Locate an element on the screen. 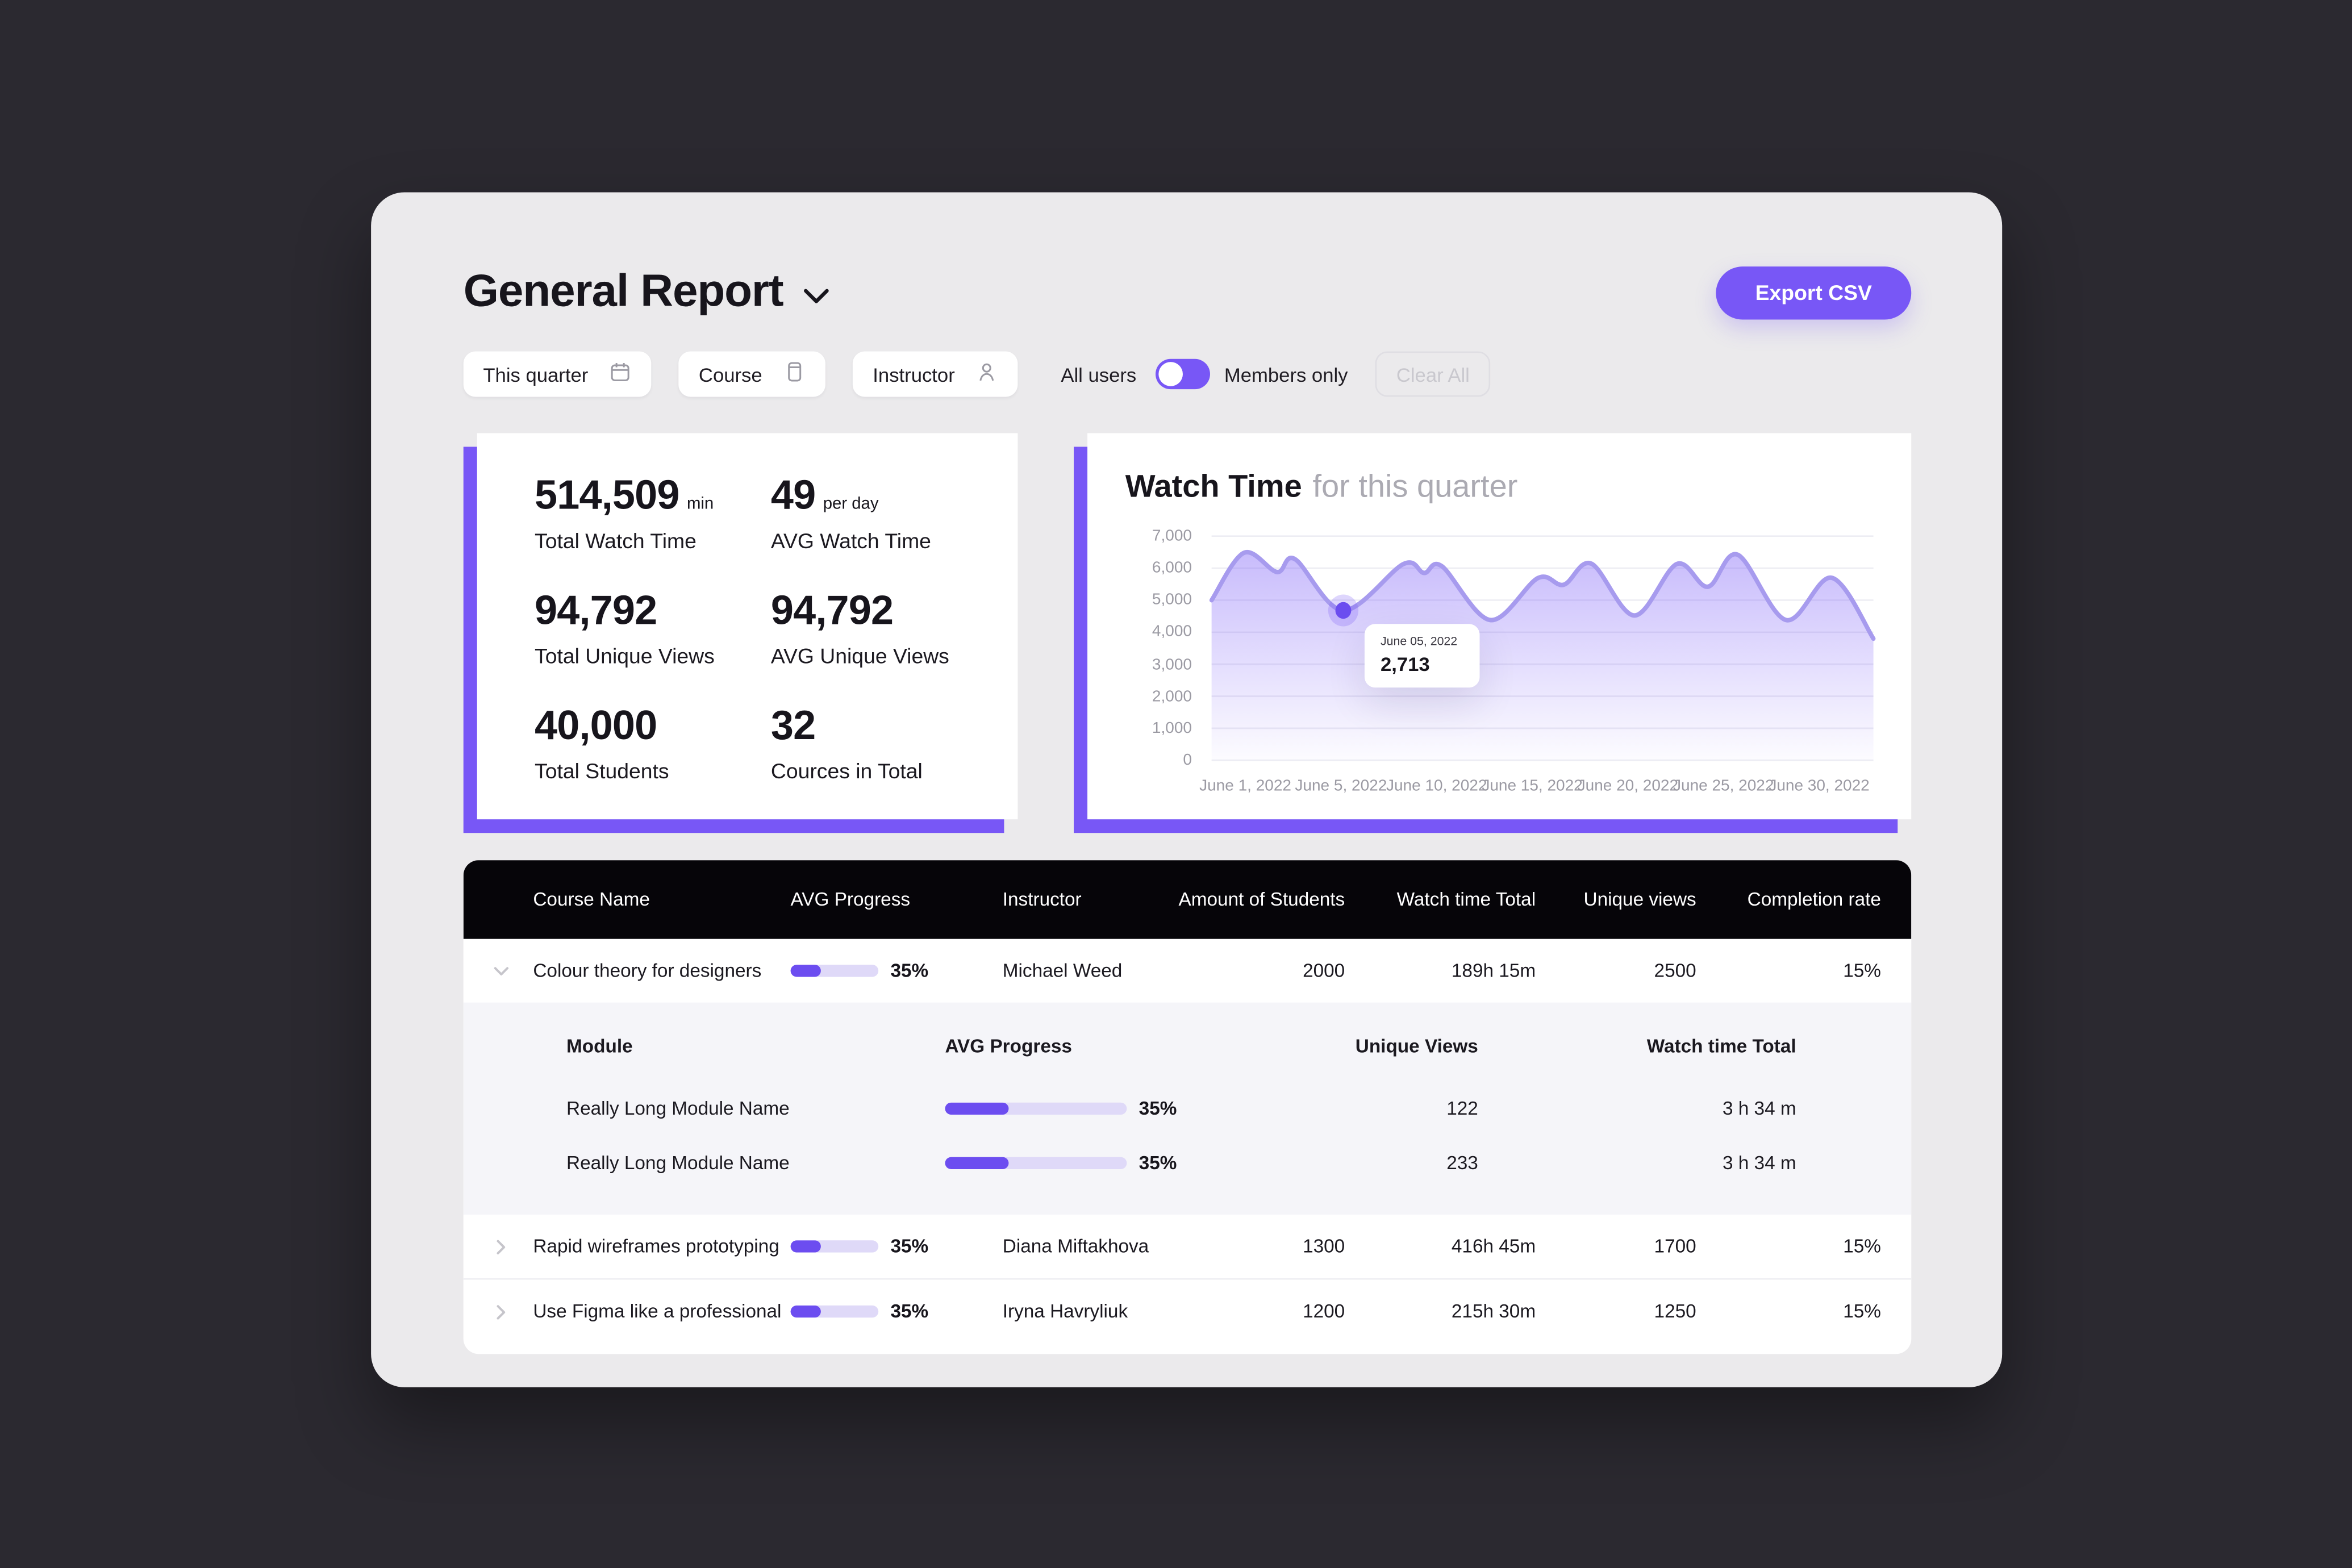 This screenshot has width=2352, height=1568. x-axis-label: June 1, 2022 is located at coordinates (1245, 786).